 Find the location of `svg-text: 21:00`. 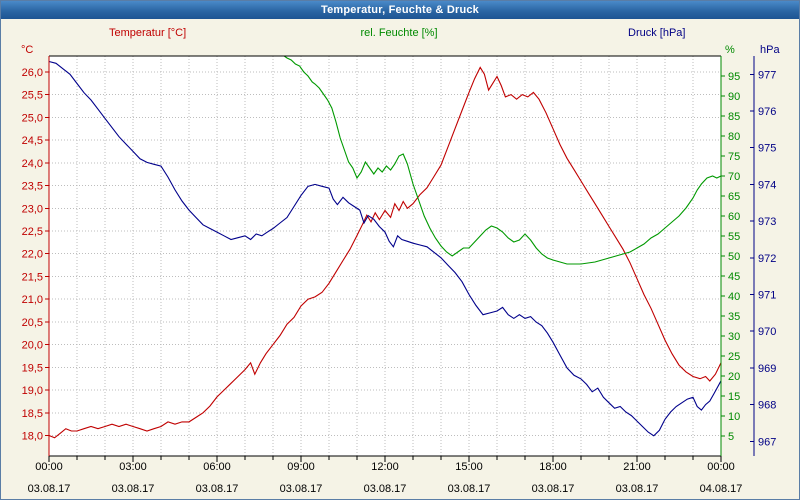

svg-text: 21:00 is located at coordinates (637, 467).